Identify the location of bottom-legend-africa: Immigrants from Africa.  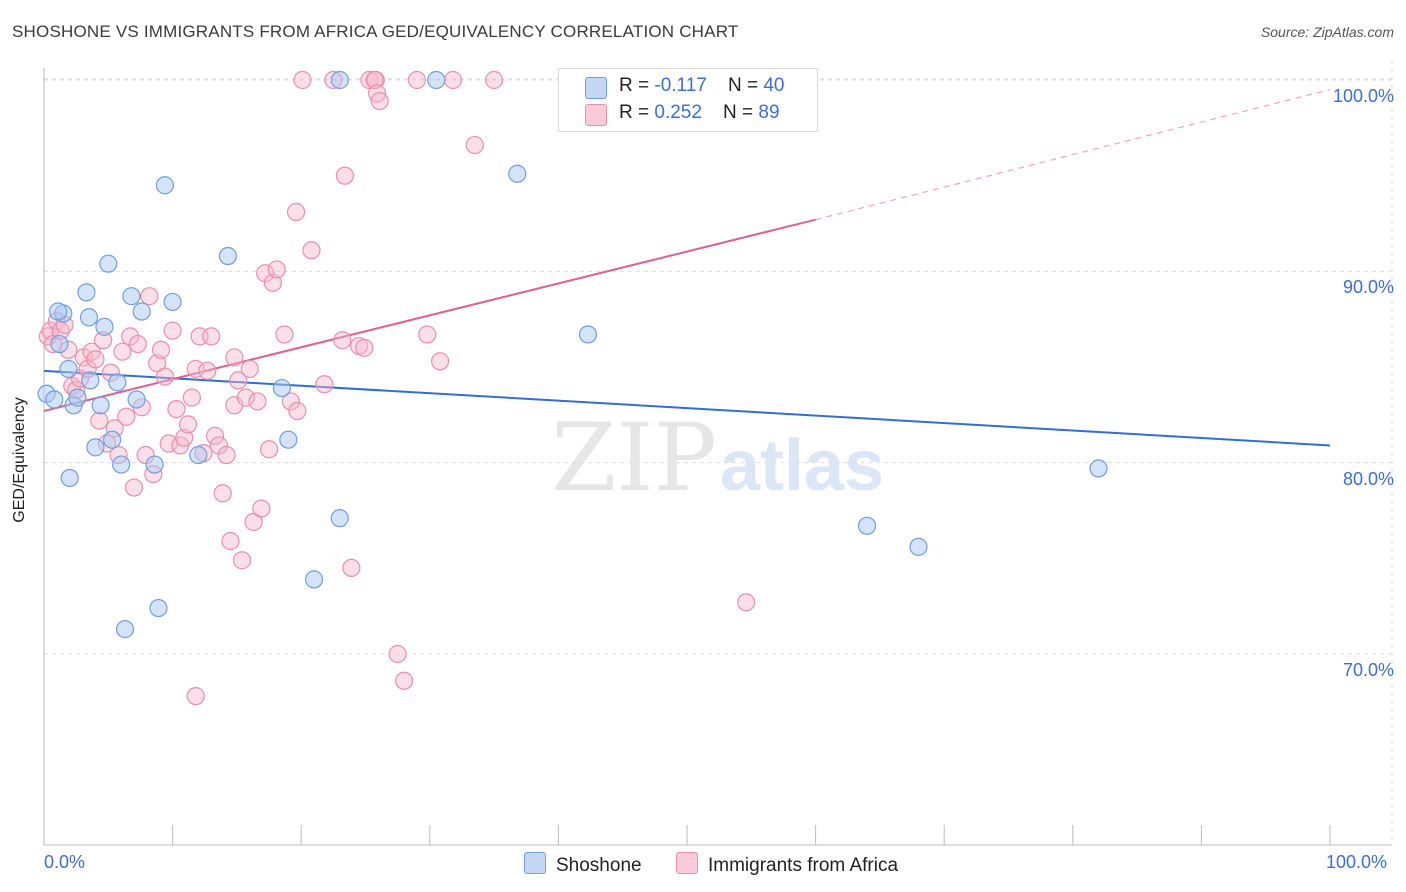
(787, 864).